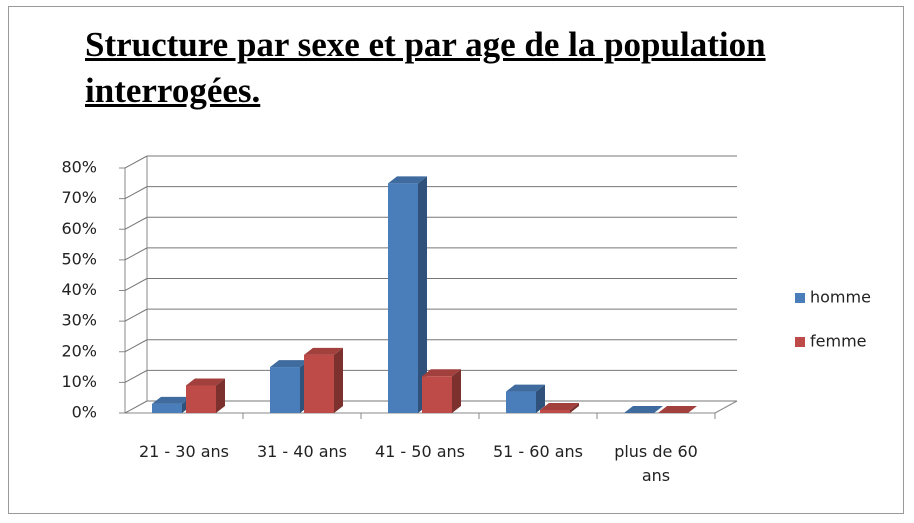 This screenshot has width=914, height=523. What do you see at coordinates (656, 463) in the screenshot?
I see `x-tick-label: plus de 60 ans` at bounding box center [656, 463].